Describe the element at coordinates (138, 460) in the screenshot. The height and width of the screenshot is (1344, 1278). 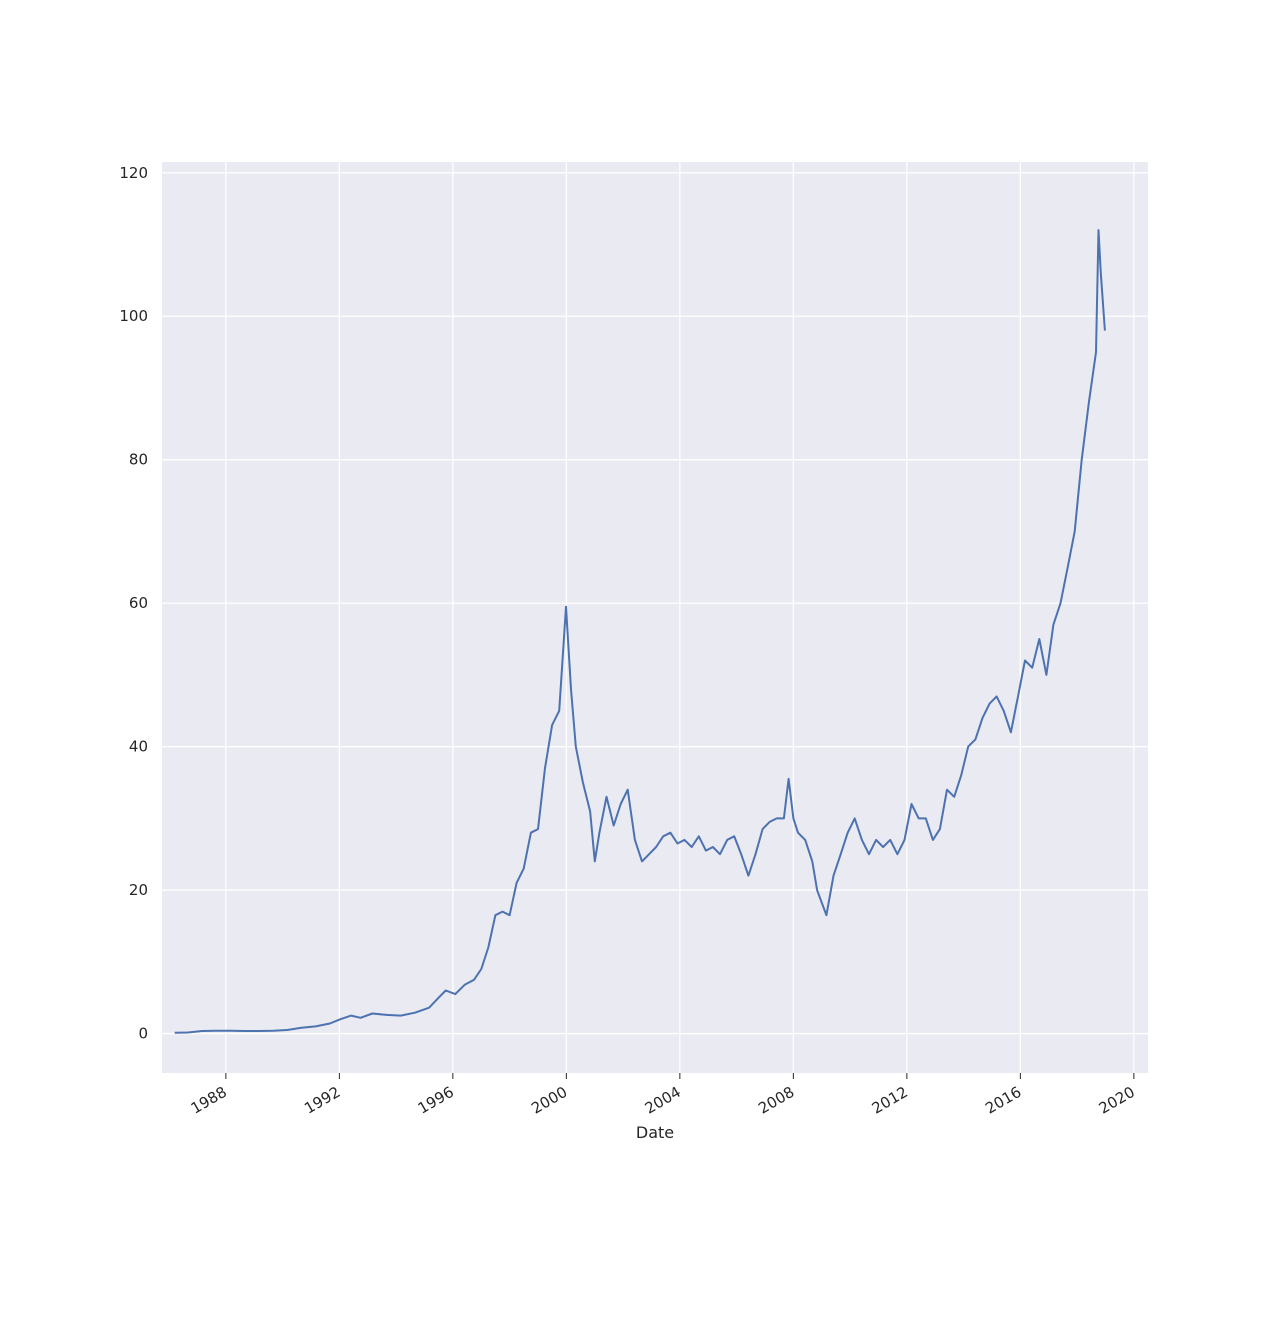
I see `y-tick-label: 80` at that location.